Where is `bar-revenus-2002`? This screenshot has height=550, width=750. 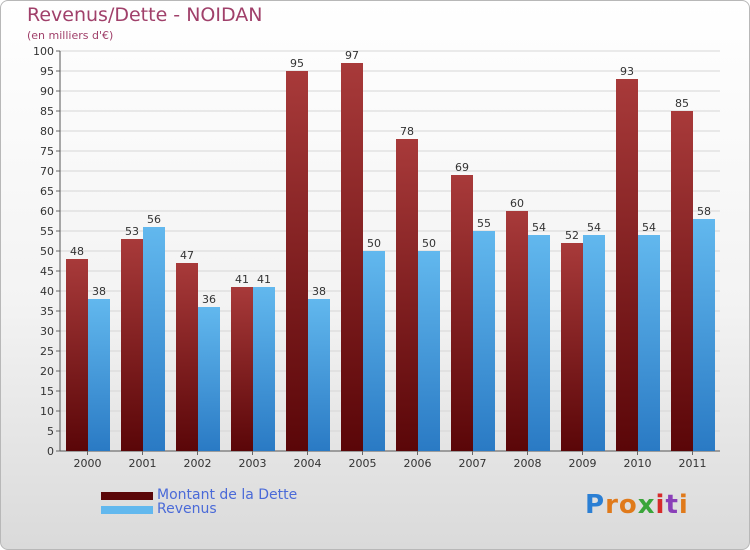
bar-revenus-2002 is located at coordinates (209, 379).